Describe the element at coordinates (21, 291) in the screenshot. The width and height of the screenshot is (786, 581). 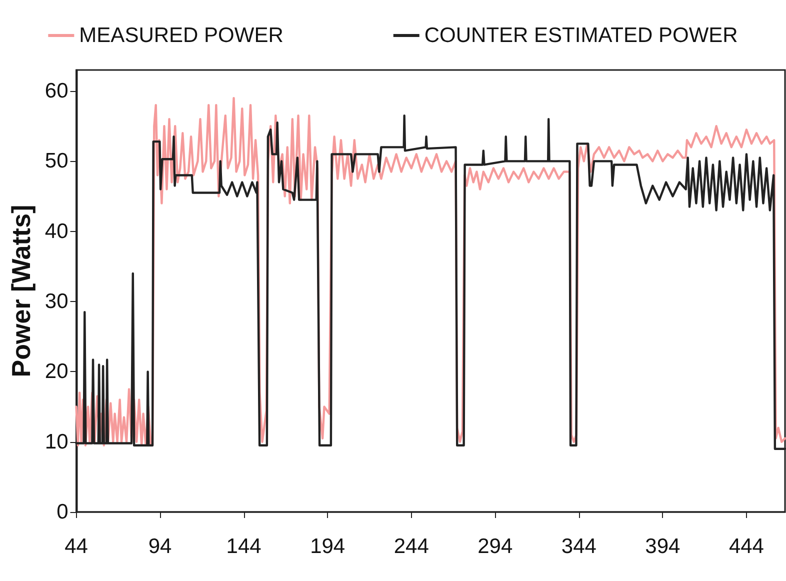
I see `y-axis-title: Power [Watts]` at that location.